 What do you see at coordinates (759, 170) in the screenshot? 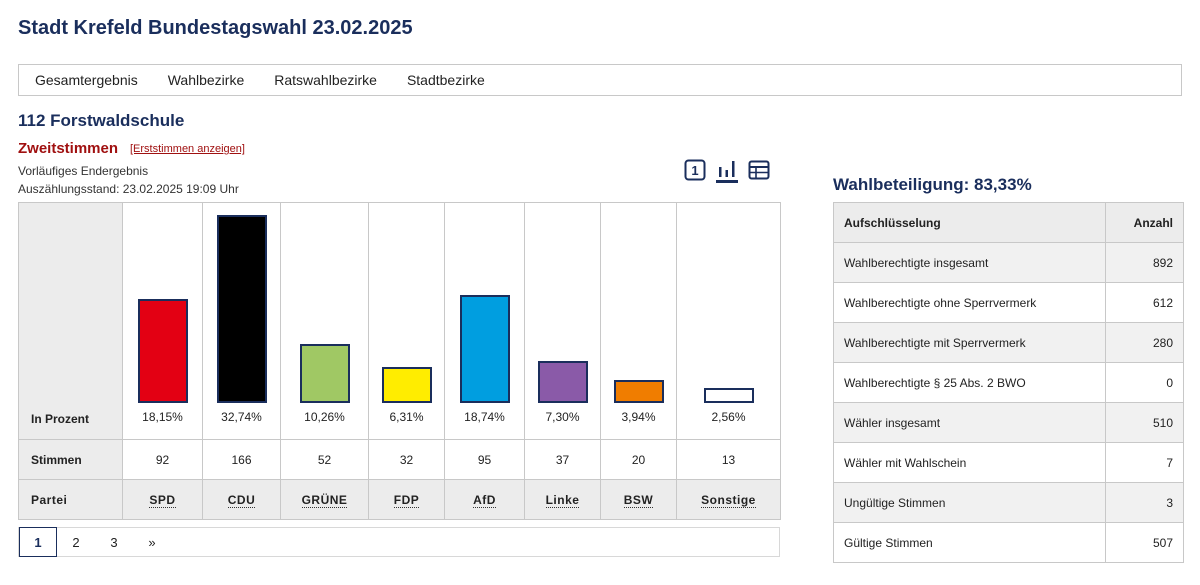
I see `table-icon` at bounding box center [759, 170].